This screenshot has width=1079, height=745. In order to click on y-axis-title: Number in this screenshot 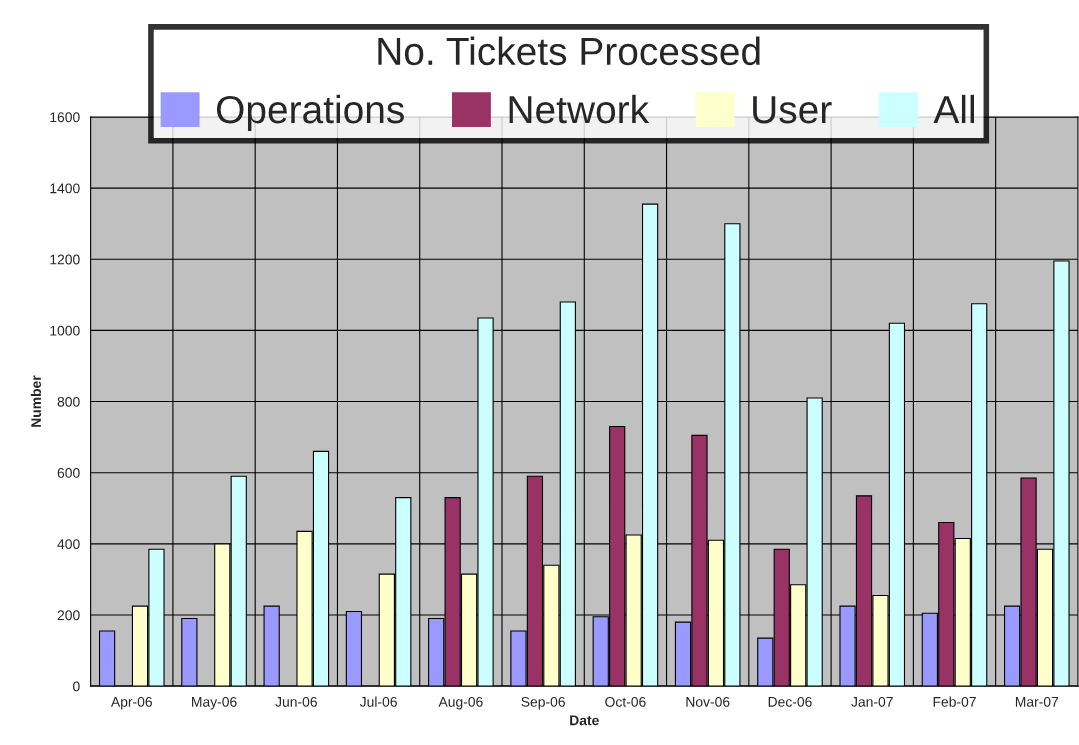, I will do `click(36, 401)`.